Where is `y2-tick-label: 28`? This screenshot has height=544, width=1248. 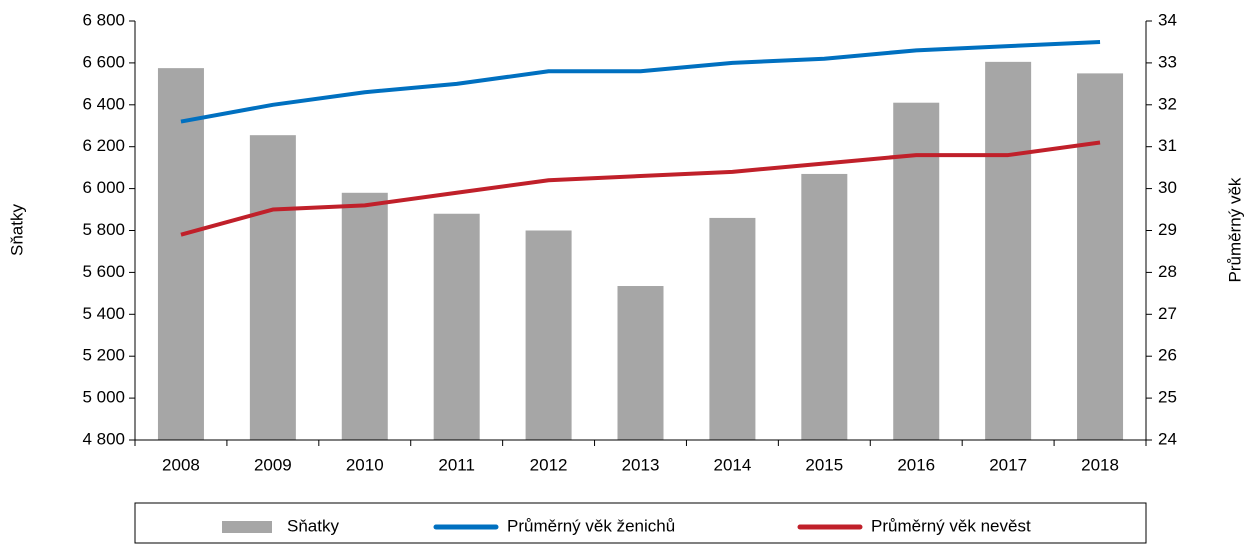
y2-tick-label: 28 is located at coordinates (1167, 271).